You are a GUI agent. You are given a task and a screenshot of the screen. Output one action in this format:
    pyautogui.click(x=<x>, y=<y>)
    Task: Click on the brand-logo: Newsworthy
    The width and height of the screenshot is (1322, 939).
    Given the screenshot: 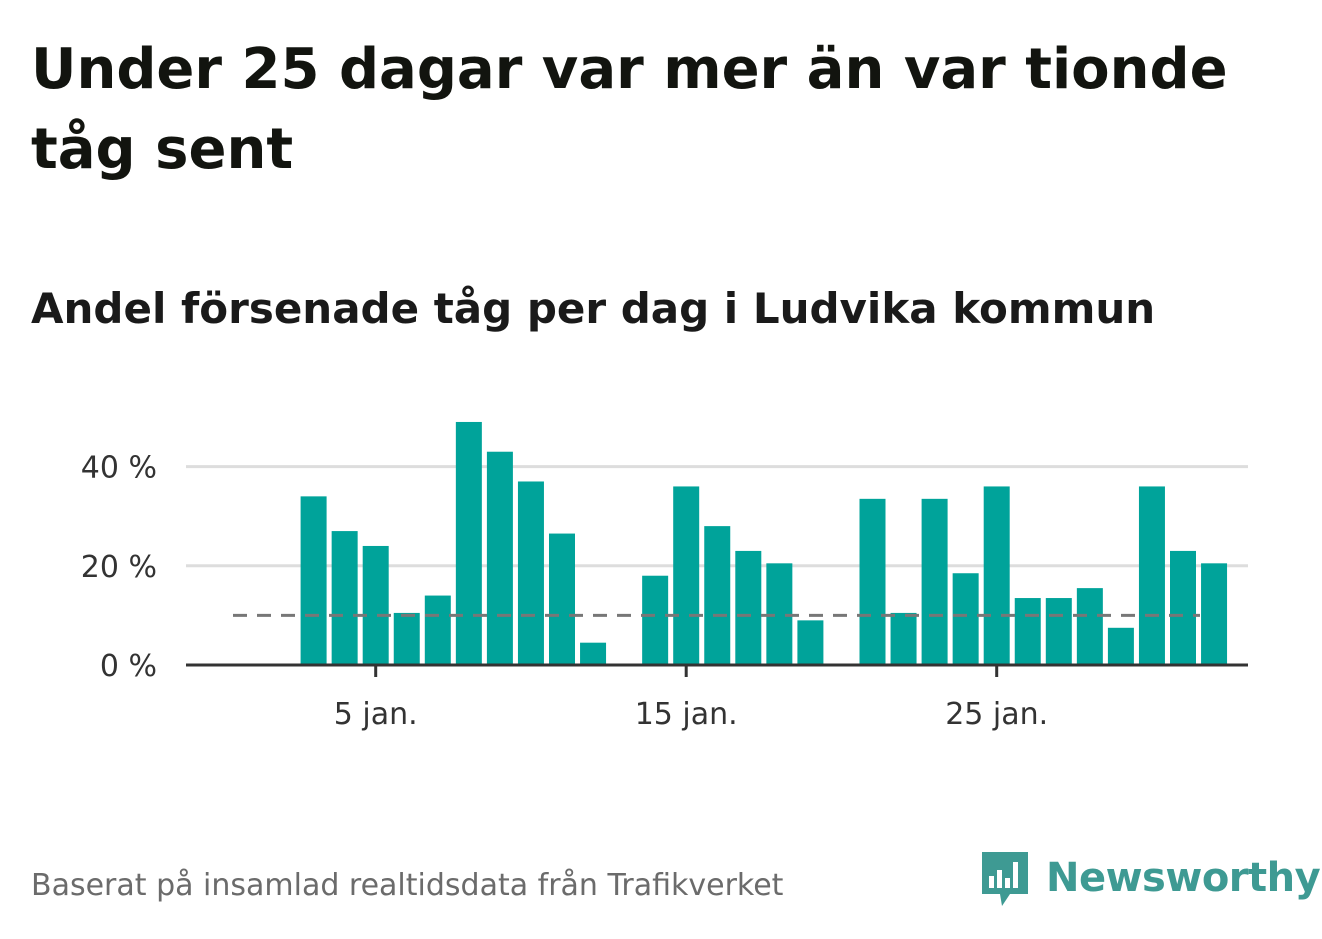 What is the action you would take?
    pyautogui.click(x=1150, y=878)
    